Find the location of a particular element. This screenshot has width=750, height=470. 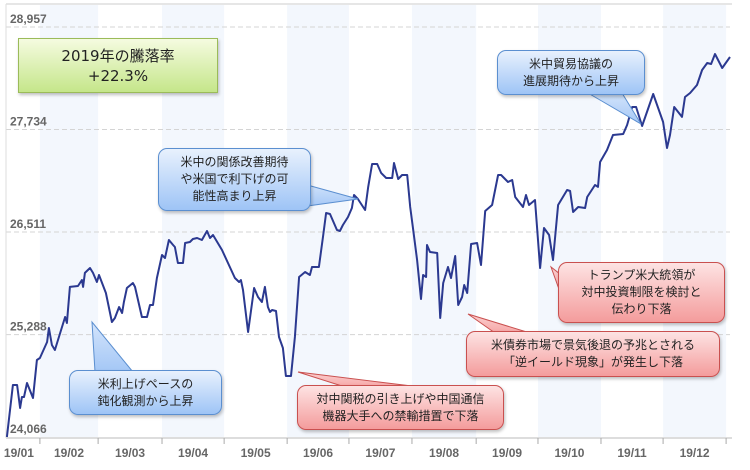

y-tick-label: 25,288 is located at coordinates (28, 327).